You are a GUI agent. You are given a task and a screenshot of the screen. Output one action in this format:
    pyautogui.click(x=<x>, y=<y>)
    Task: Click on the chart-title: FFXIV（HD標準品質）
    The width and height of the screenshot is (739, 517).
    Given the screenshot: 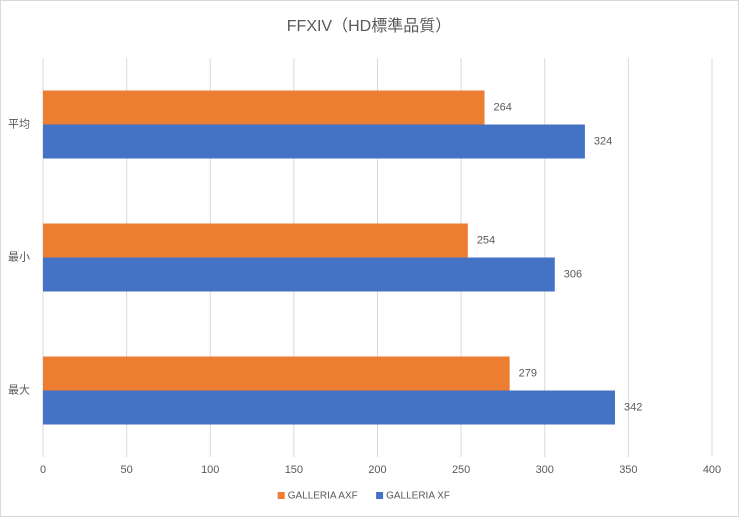 What is the action you would take?
    pyautogui.click(x=369, y=26)
    